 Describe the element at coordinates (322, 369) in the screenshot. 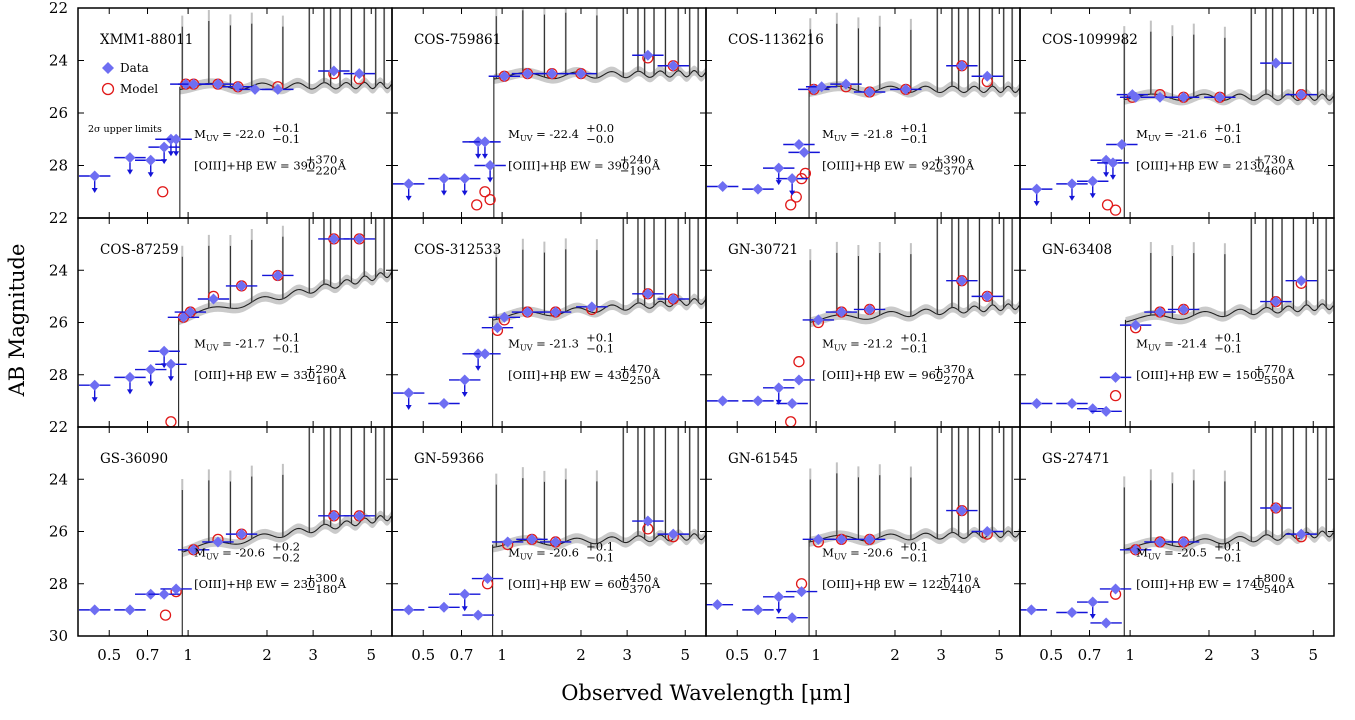

I see `ew-upper-error: +290` at that location.